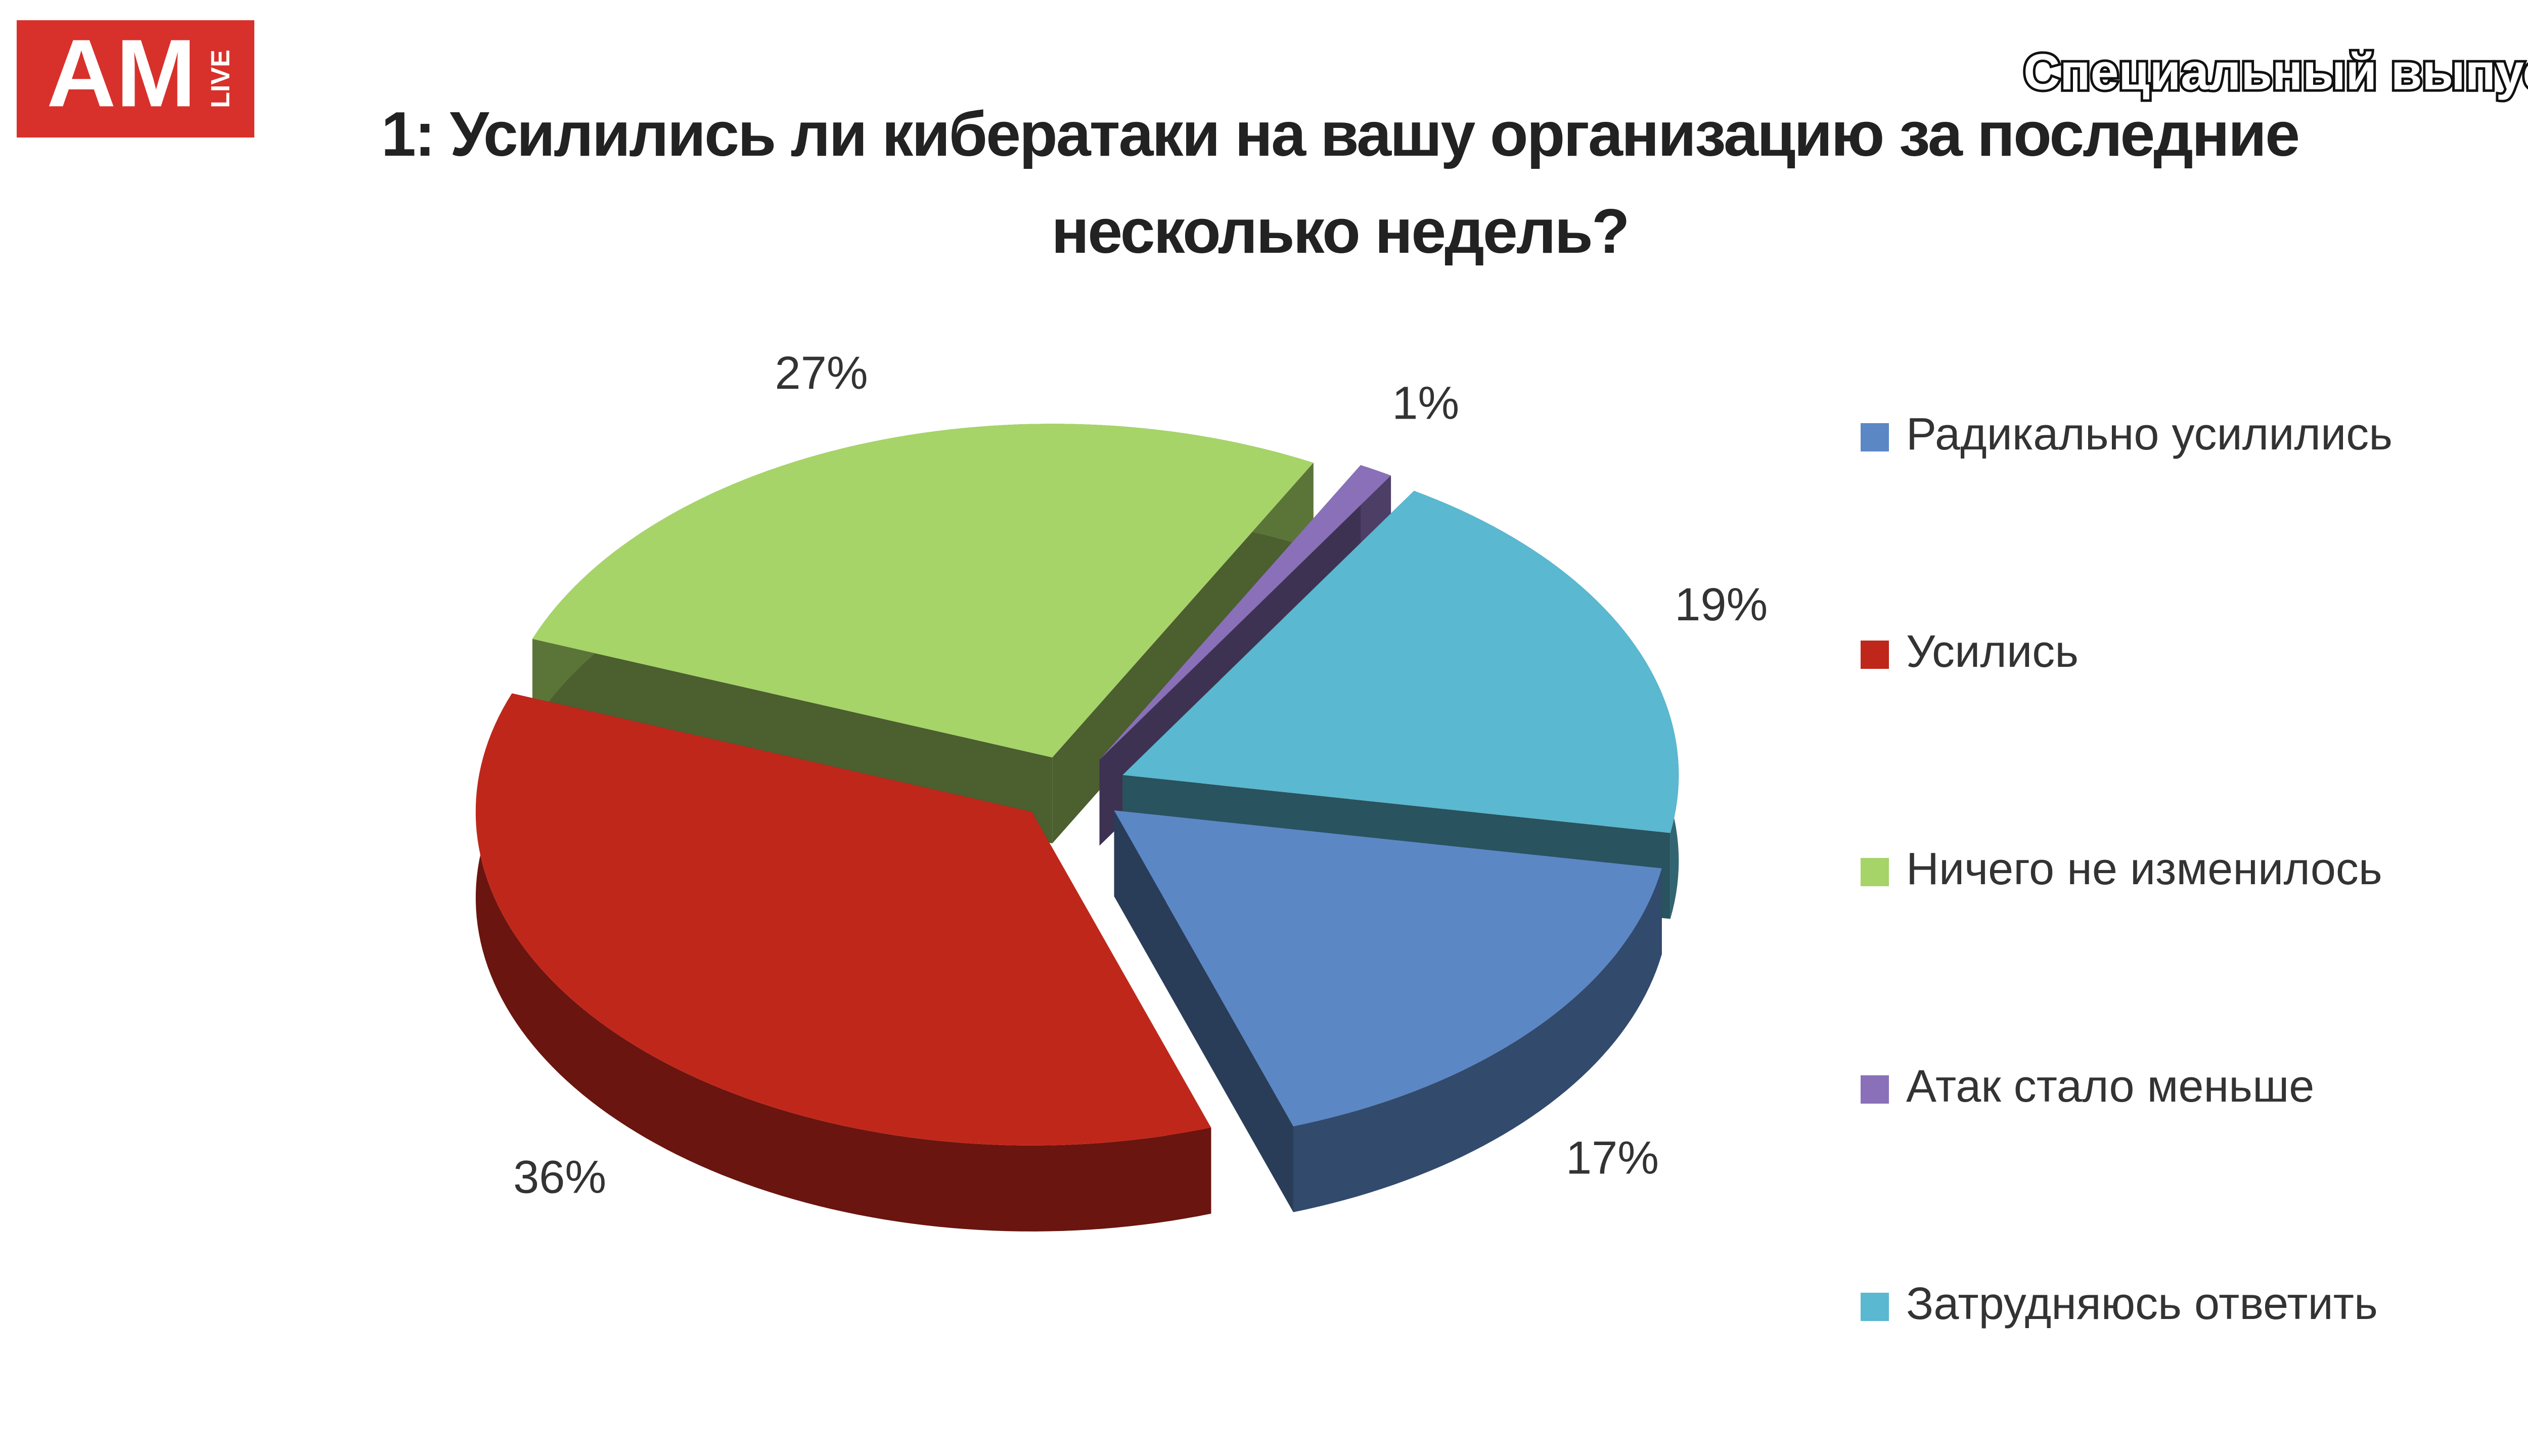 The width and height of the screenshot is (2528, 1456). What do you see at coordinates (1426, 403) in the screenshot?
I see `data-label: 1%` at bounding box center [1426, 403].